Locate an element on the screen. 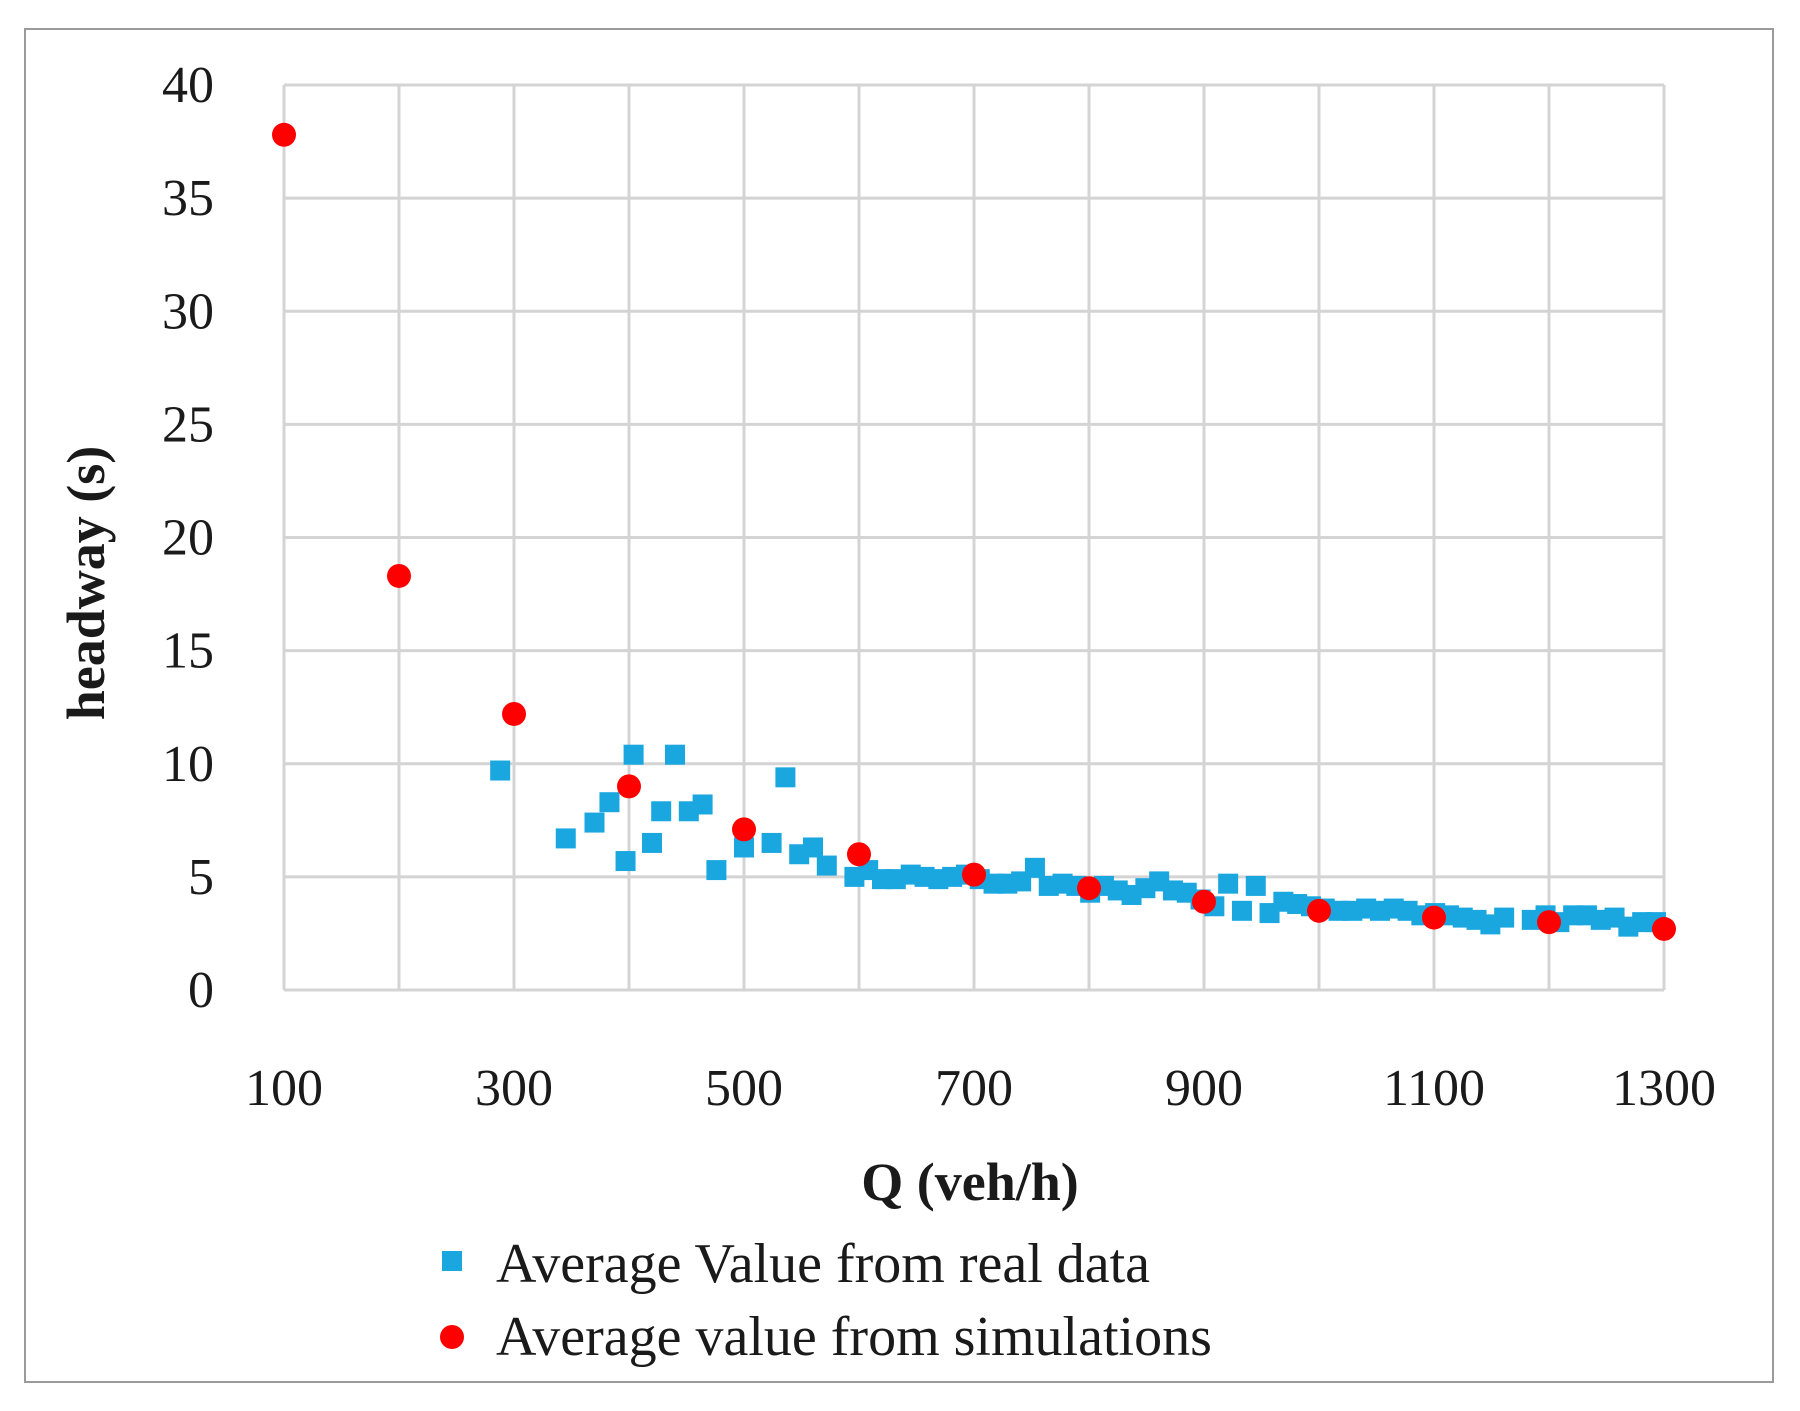 This screenshot has height=1411, width=1800. x-tick-label: 1100 is located at coordinates (1434, 1088).